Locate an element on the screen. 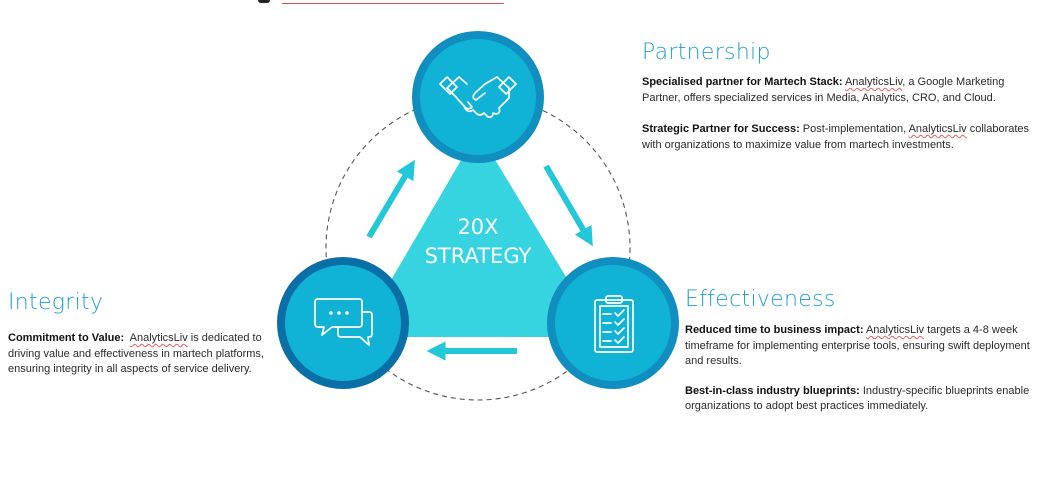  partnership-title: Partnership is located at coordinates (706, 52).